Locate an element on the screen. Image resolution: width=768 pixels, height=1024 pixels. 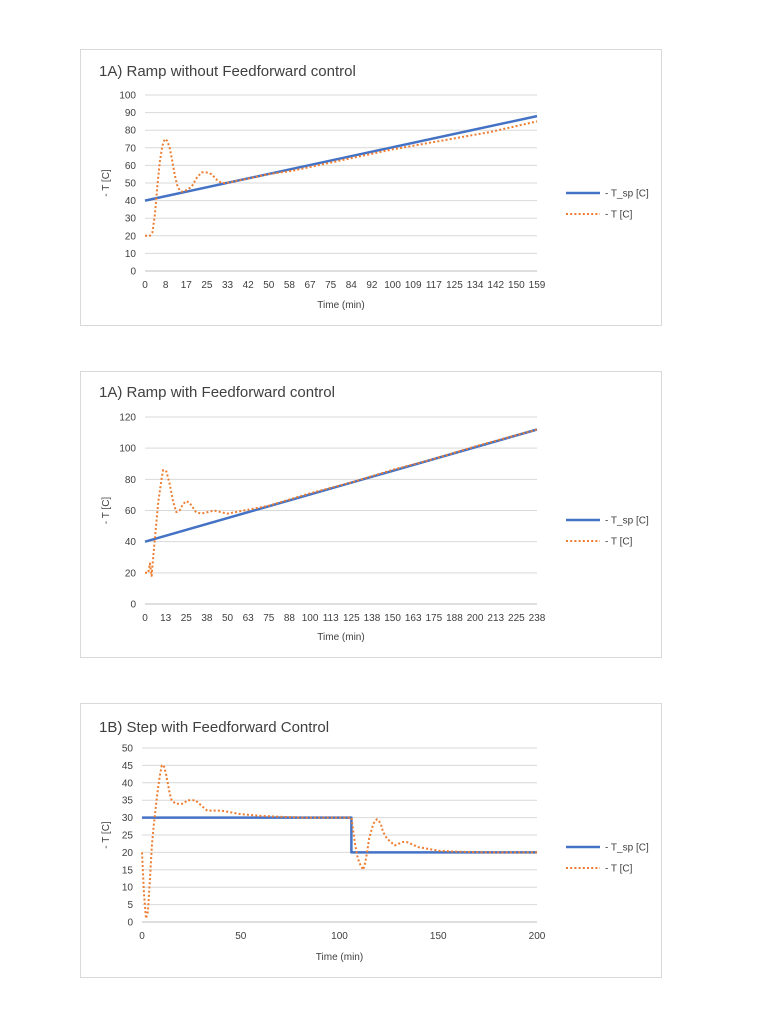
x-tick-label: 113 is located at coordinates (331, 618).